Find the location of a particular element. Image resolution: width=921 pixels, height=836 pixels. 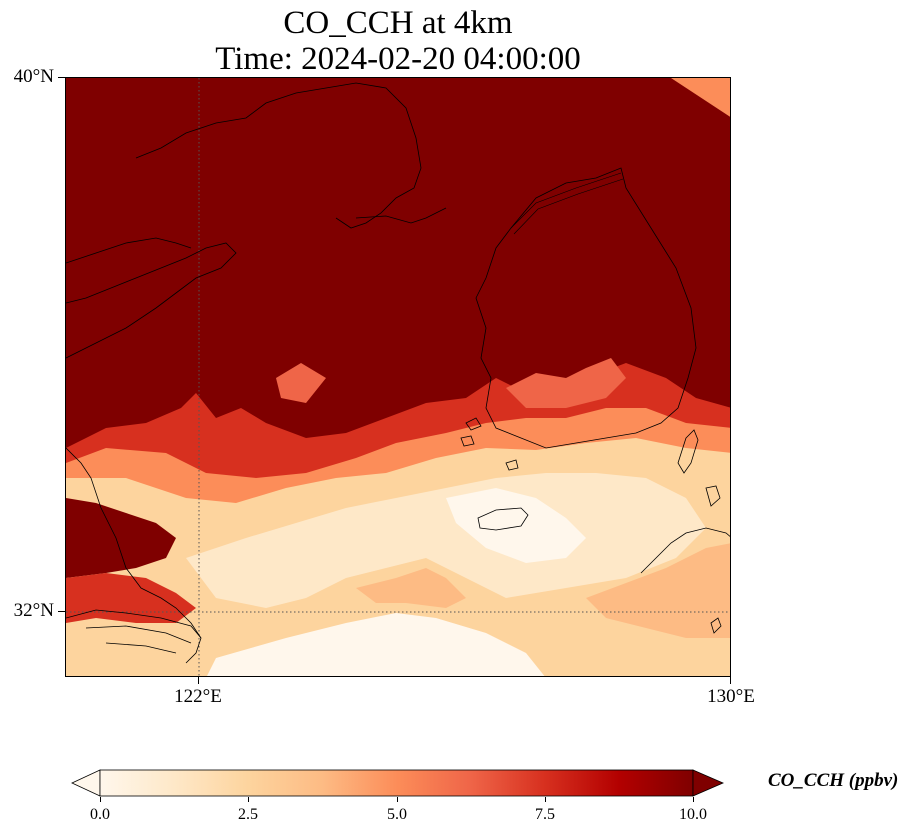

map-title-line1: CO_CCH at 4km is located at coordinates (398, 23).